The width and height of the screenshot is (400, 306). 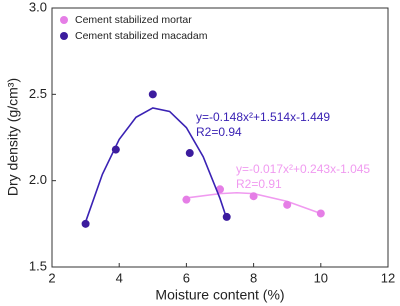 I want to click on legend-label: Cement stabilized macadam, so click(x=141, y=36).